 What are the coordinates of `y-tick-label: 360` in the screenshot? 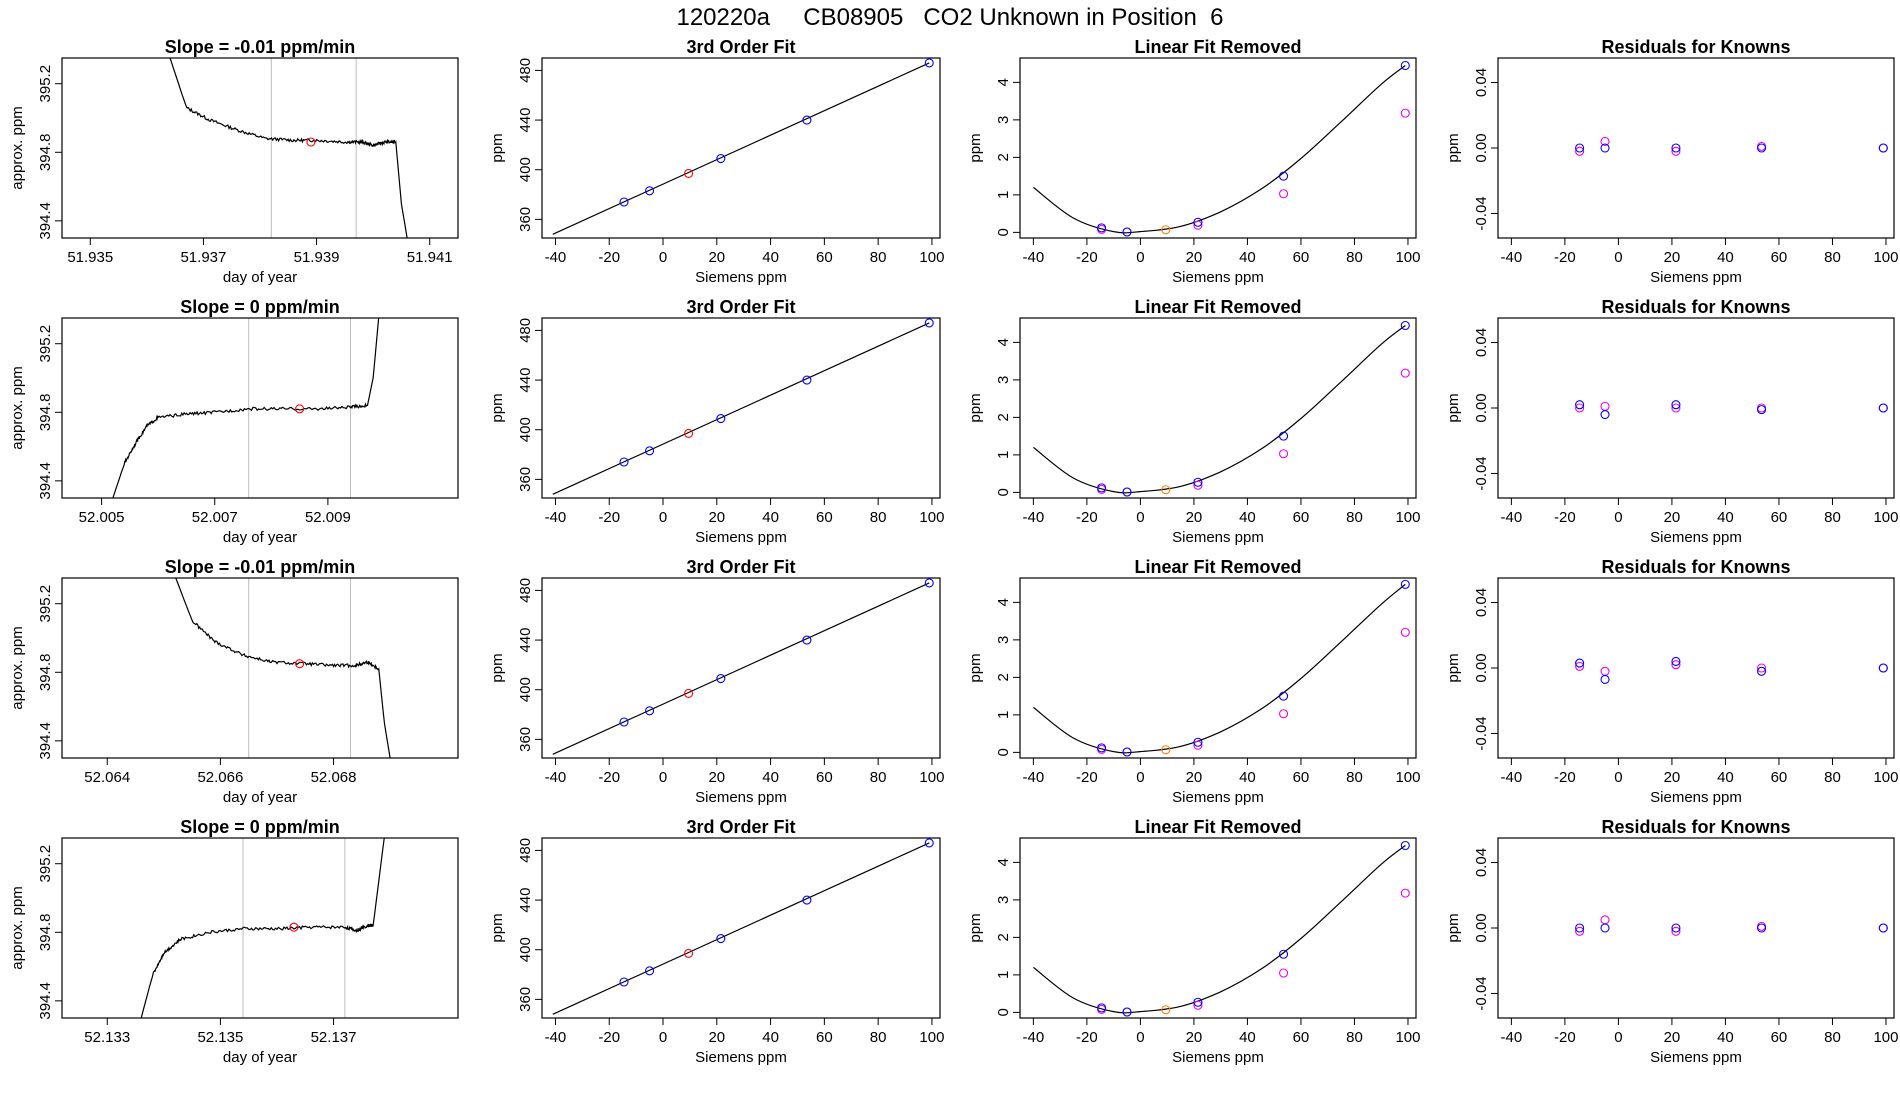 It's located at (525, 999).